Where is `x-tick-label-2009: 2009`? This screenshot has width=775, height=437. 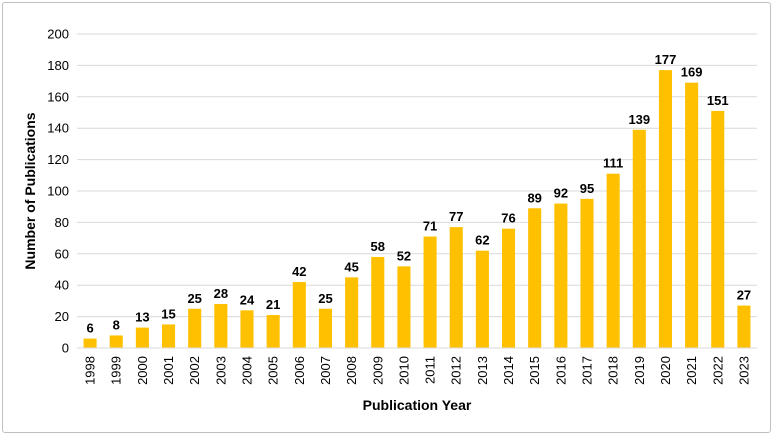
x-tick-label-2009: 2009 is located at coordinates (377, 370).